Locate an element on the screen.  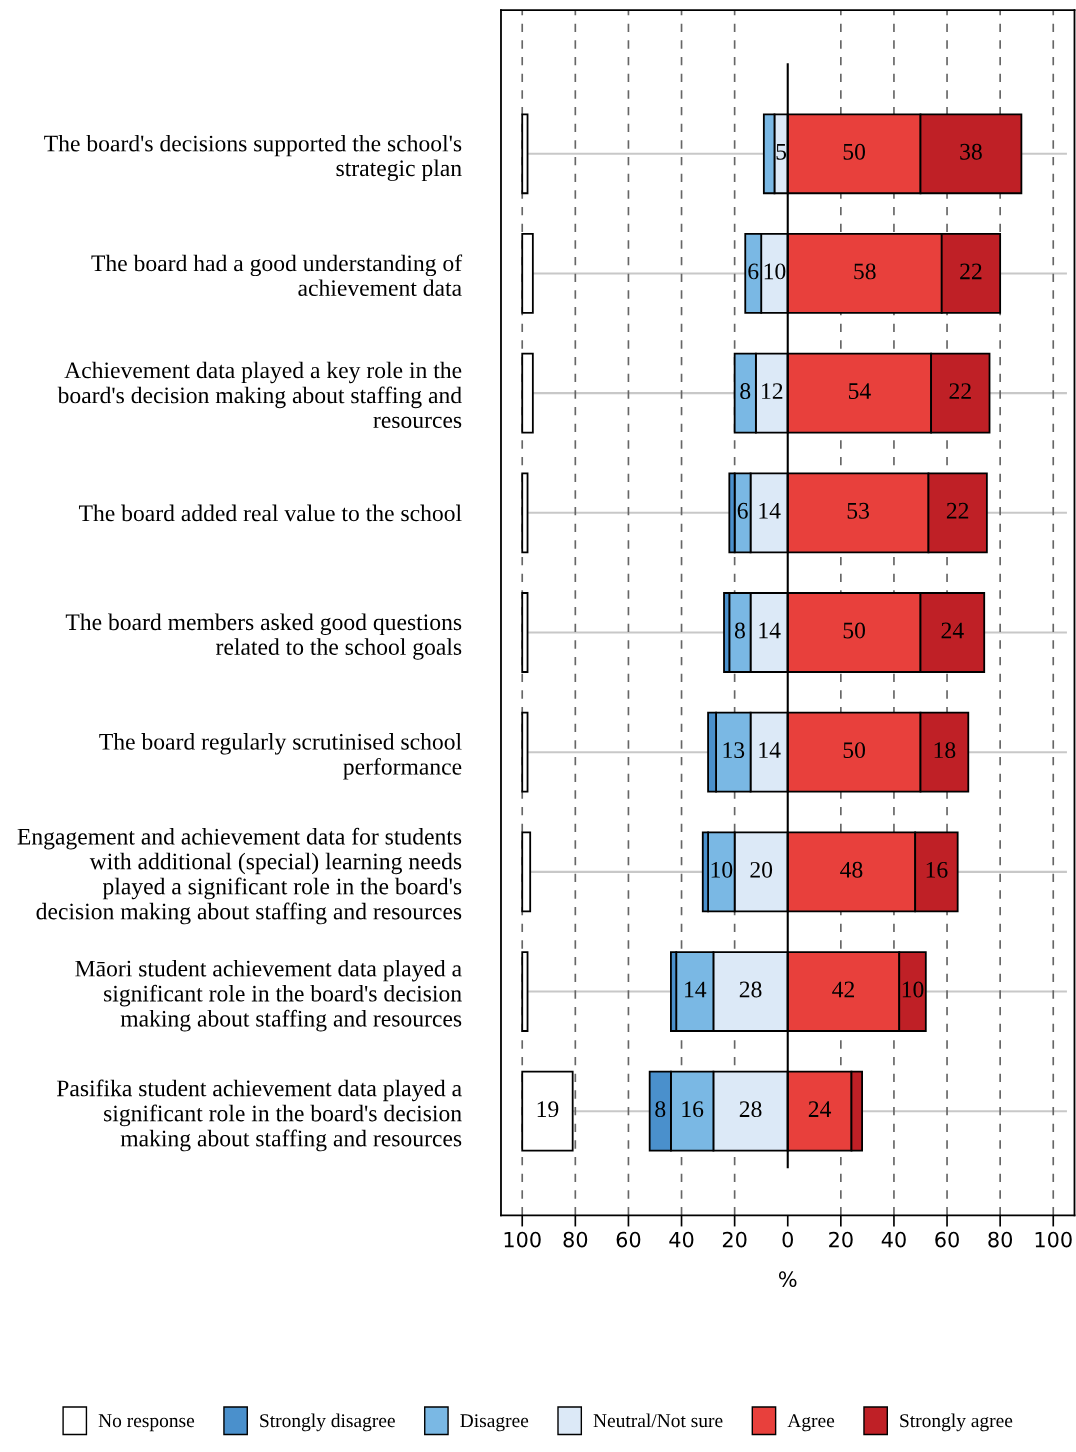
data-label: 19 is located at coordinates (548, 1109).